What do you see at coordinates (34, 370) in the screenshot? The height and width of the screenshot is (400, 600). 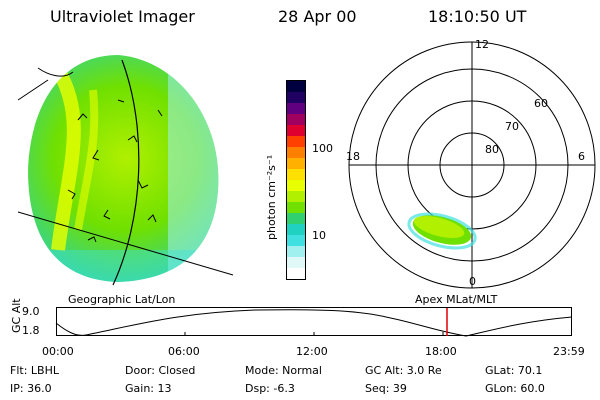 I see `filter-readout: Flt: LBHL` at bounding box center [34, 370].